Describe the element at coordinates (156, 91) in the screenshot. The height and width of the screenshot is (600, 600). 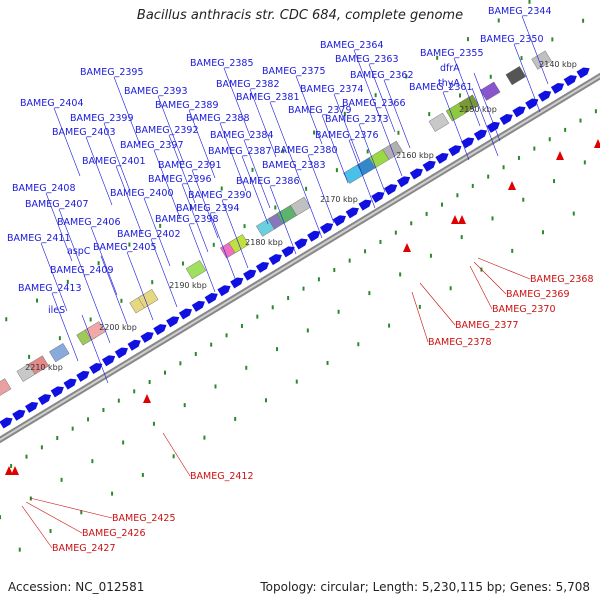
I see `gene-label: BAMEG_2393` at that location.